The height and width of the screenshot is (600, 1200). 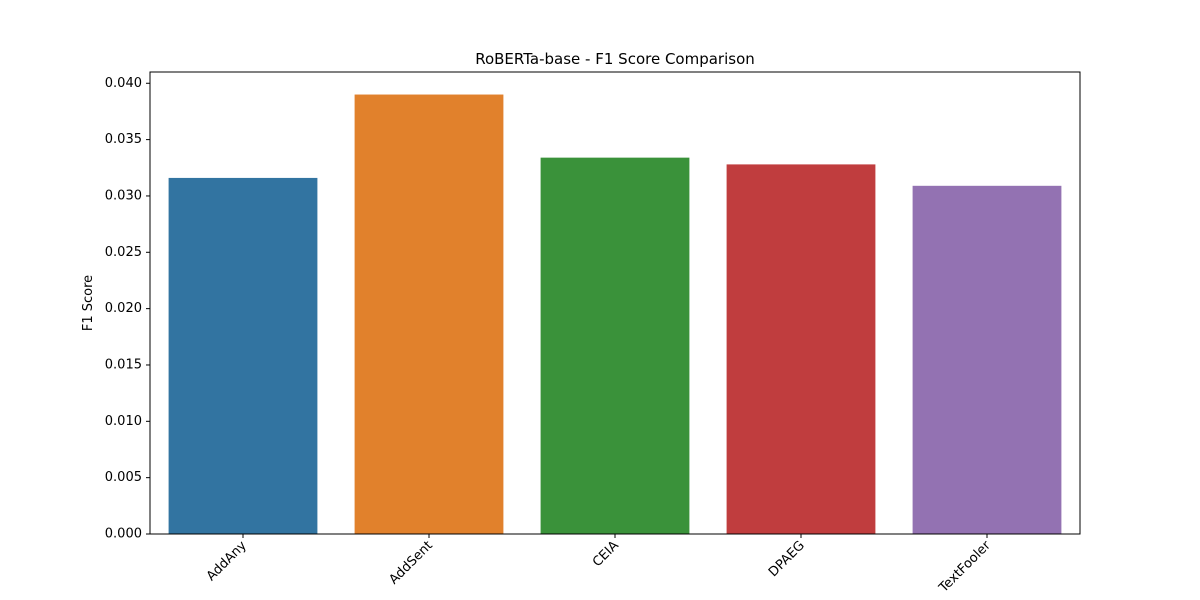 What do you see at coordinates (410, 562) in the screenshot?
I see `x-tick-label: AddSent` at bounding box center [410, 562].